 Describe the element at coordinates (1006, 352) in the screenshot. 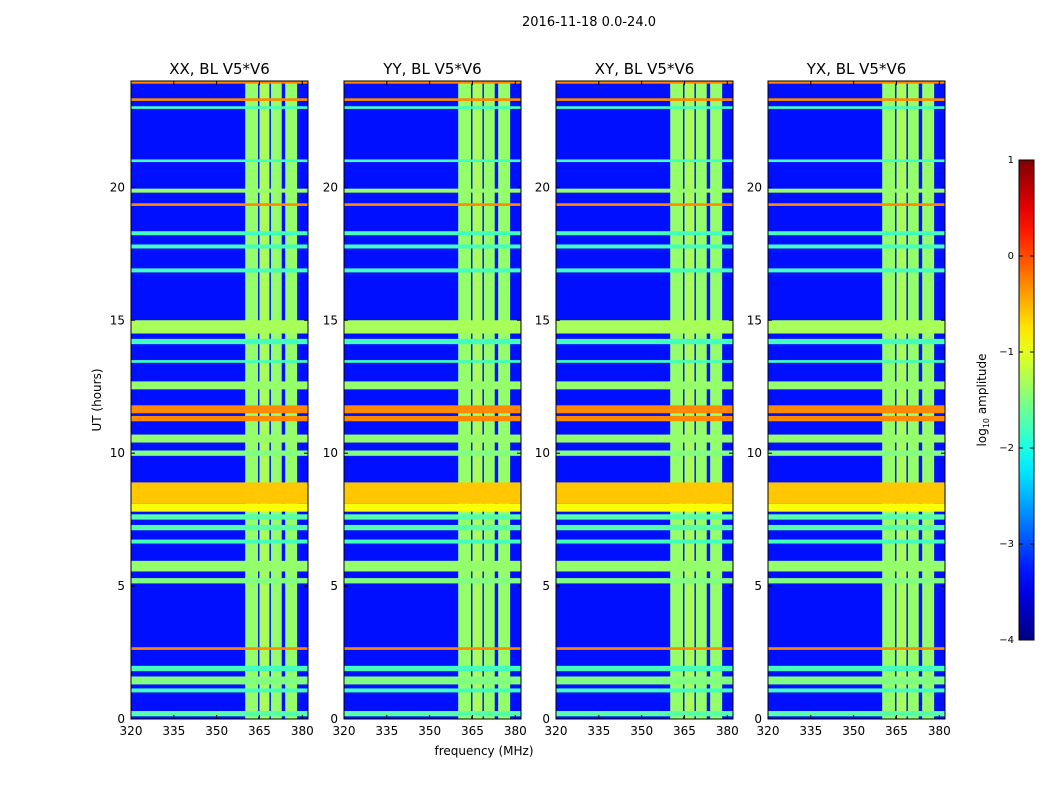

I see `colorbar-tick-label: −1` at that location.